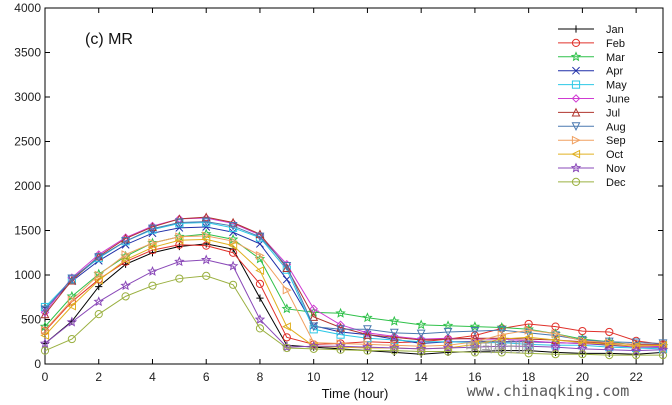  Describe the element at coordinates (576, 140) in the screenshot. I see `legend-marker-sep` at that location.